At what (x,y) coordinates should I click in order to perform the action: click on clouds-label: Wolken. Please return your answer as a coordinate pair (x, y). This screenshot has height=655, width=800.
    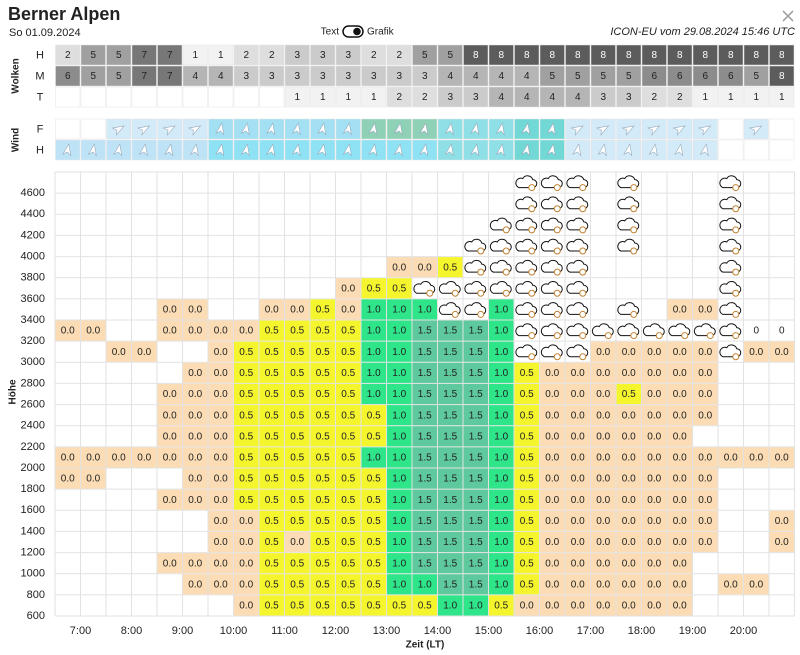
    Looking at the image, I should click on (16, 75).